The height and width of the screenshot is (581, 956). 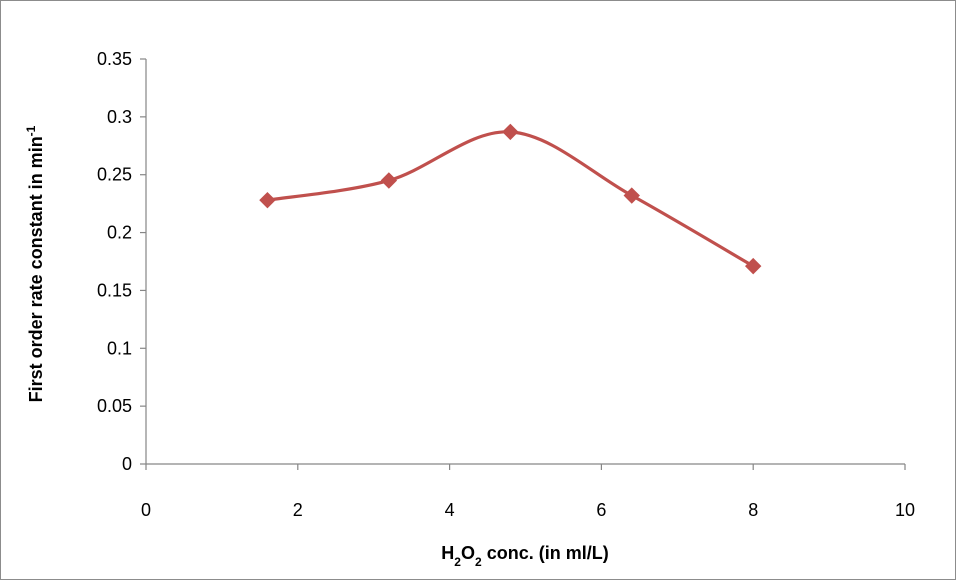 What do you see at coordinates (447, 553) in the screenshot?
I see `x-axis-title-h: H` at bounding box center [447, 553].